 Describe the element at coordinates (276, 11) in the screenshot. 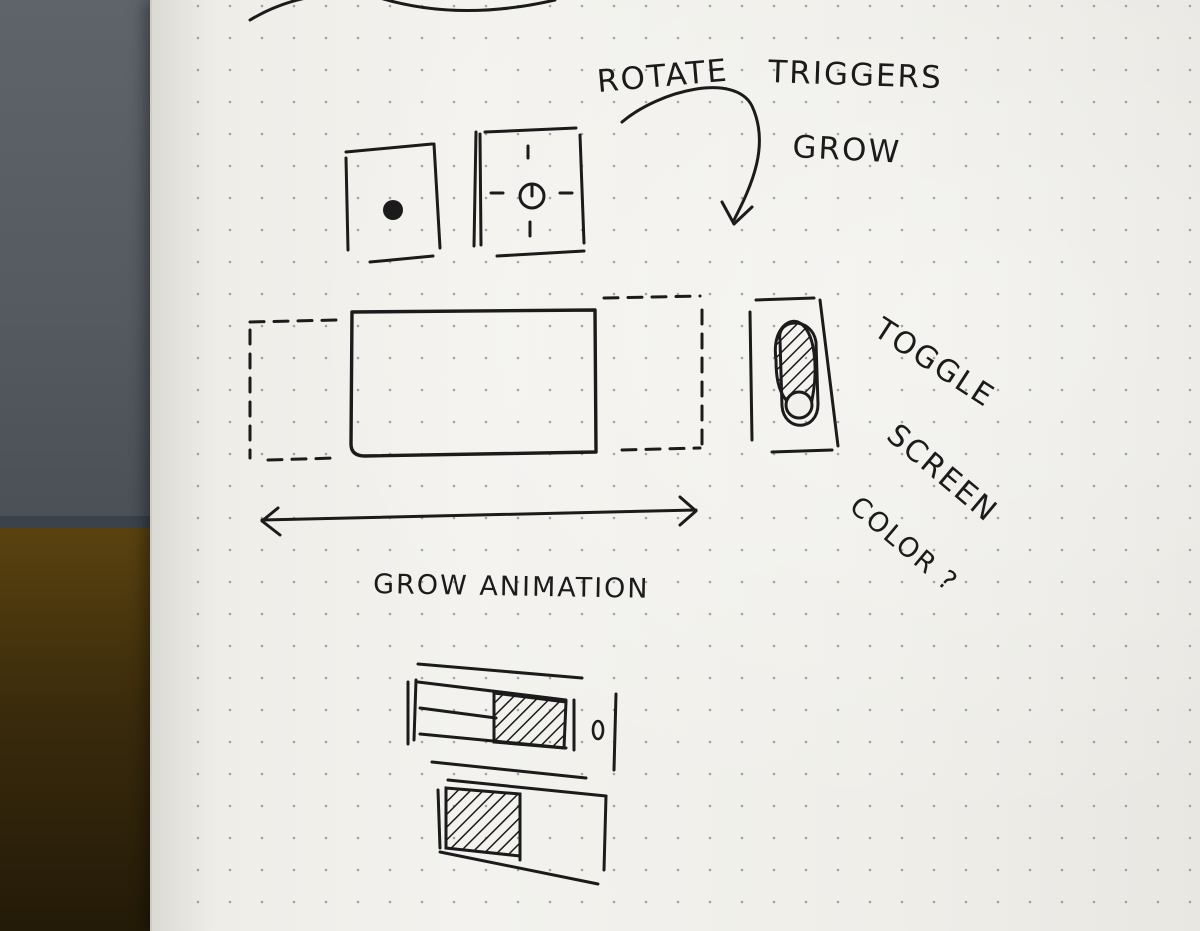

I see `top-curve-left` at that location.